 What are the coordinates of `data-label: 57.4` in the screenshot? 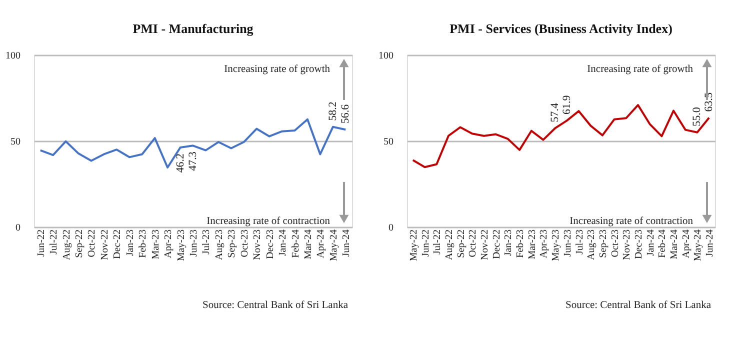 It's located at (555, 112).